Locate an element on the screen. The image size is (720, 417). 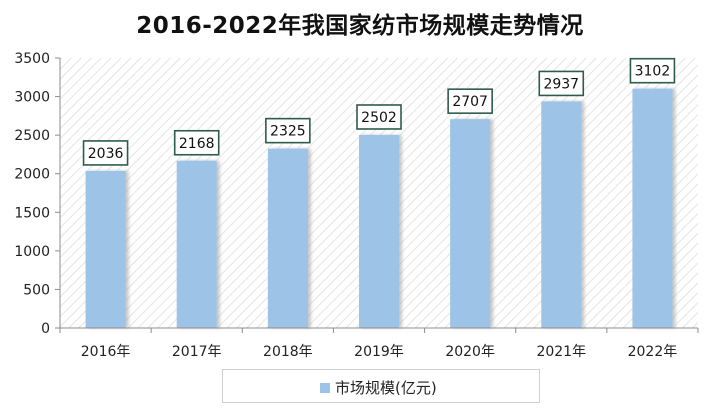
y-tick-label: 2000 is located at coordinates (32, 175).